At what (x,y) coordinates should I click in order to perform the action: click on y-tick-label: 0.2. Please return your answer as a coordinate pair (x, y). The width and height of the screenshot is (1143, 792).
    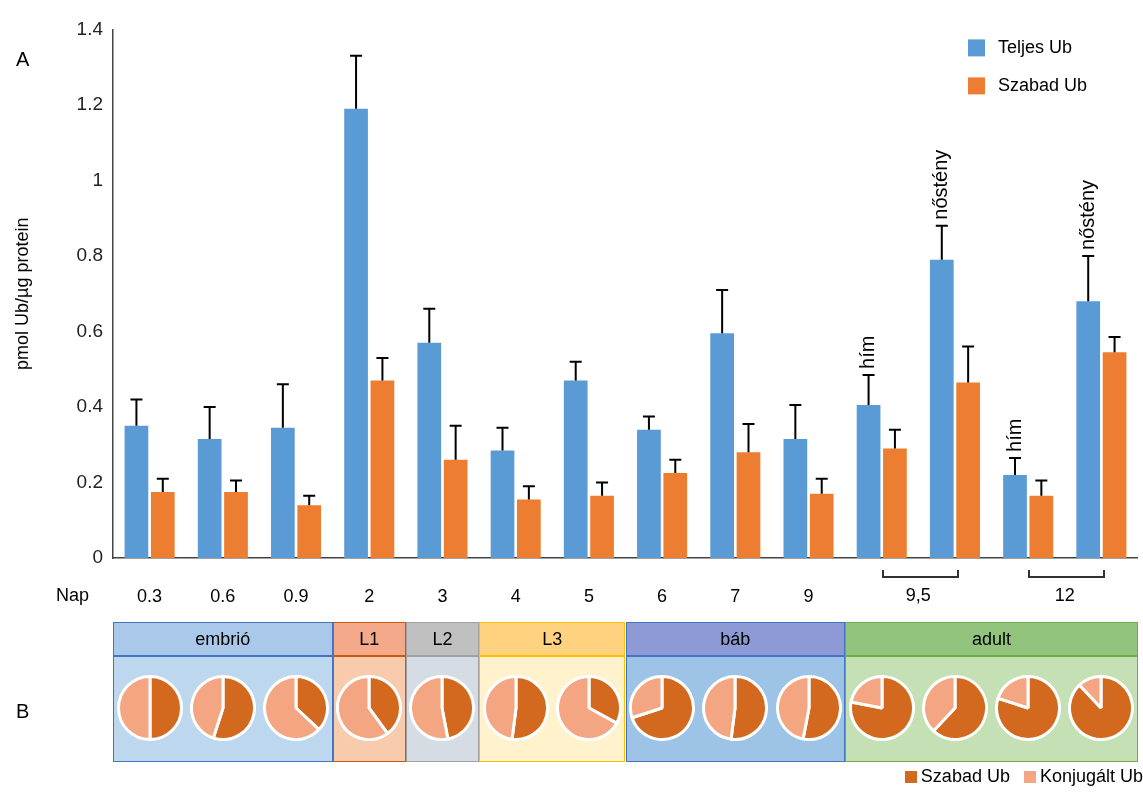
    Looking at the image, I should click on (89, 481).